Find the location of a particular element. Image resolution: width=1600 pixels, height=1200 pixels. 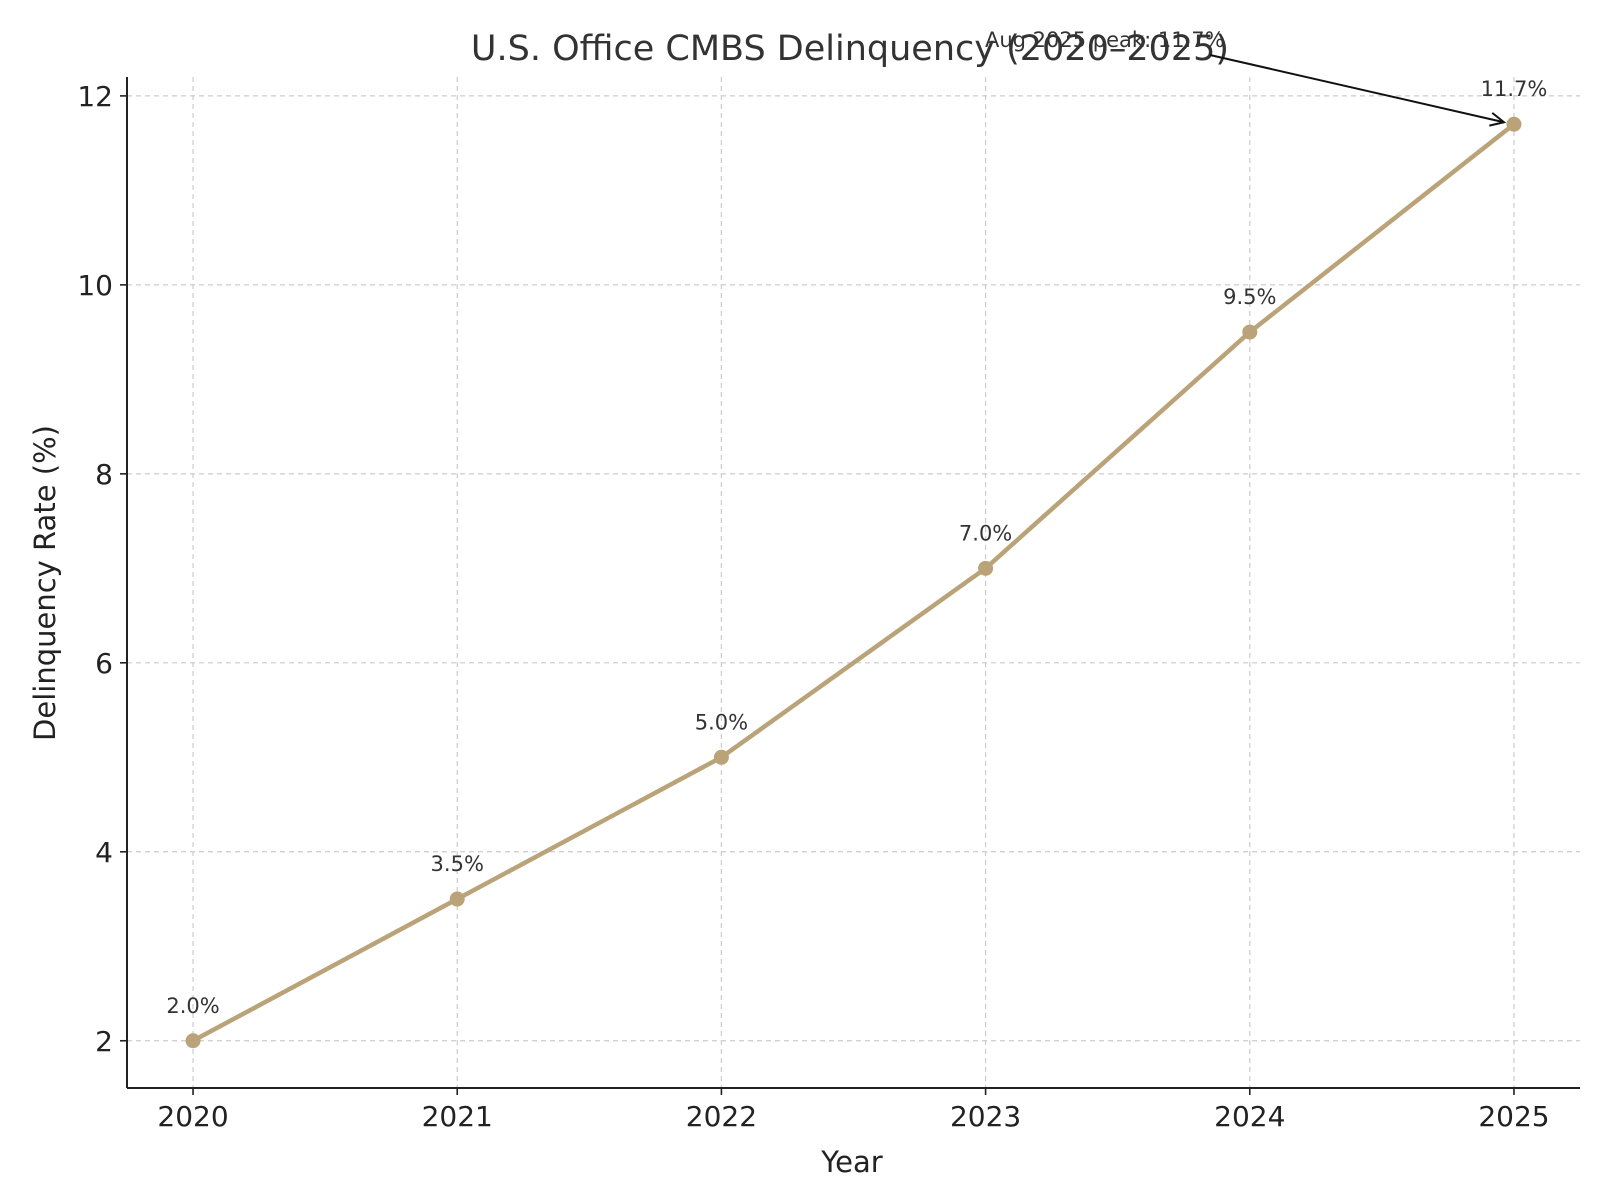

y-tick-label: 2 is located at coordinates (104, 1041).